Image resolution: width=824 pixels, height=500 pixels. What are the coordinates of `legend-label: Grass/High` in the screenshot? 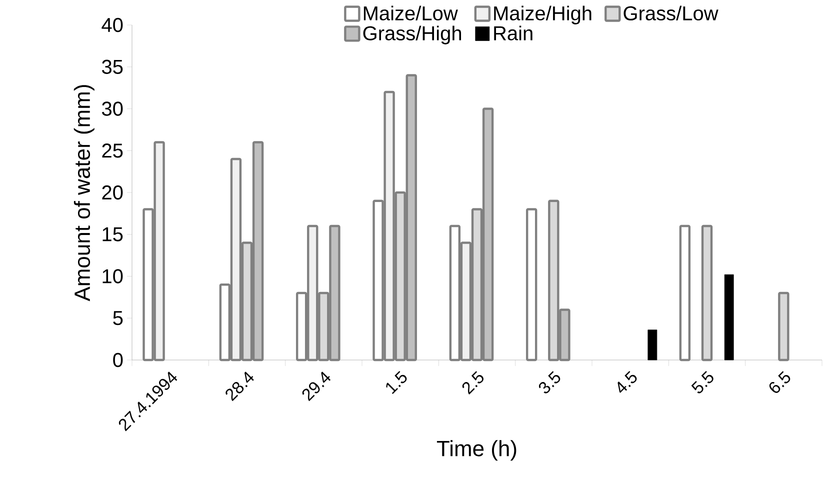 It's located at (412, 35).